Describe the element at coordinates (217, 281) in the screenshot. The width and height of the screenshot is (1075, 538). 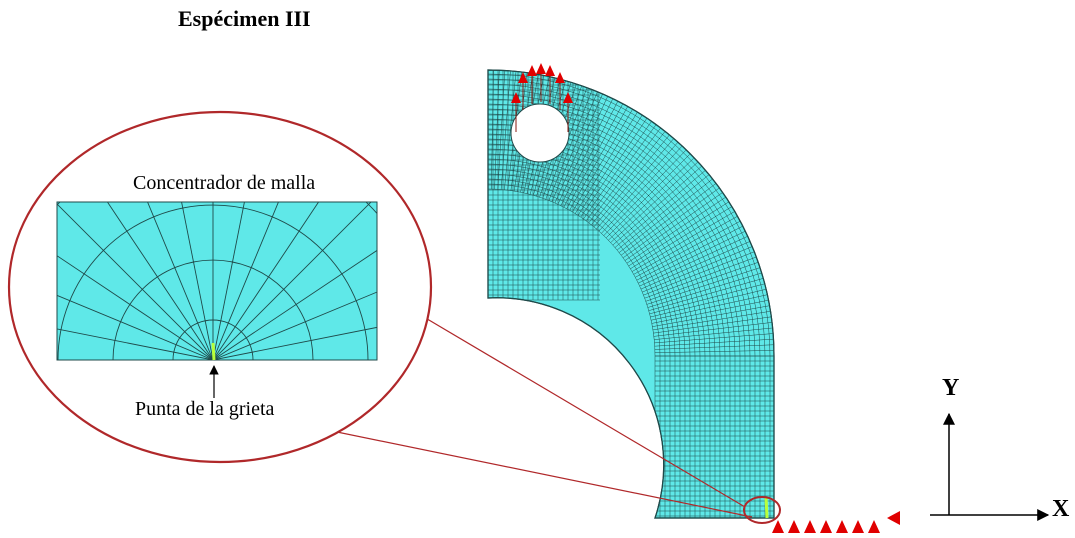
I see `zoom-inset` at that location.